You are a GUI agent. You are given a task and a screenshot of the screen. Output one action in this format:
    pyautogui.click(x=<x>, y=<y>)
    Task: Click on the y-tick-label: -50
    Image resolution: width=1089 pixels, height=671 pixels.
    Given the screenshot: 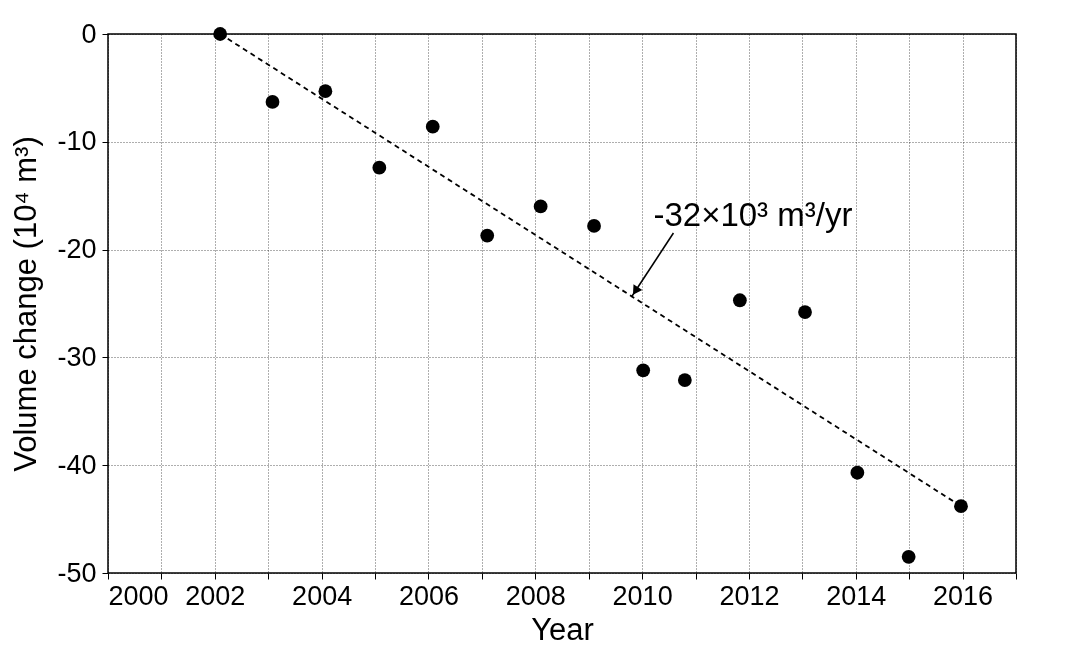 What is the action you would take?
    pyautogui.click(x=77, y=572)
    